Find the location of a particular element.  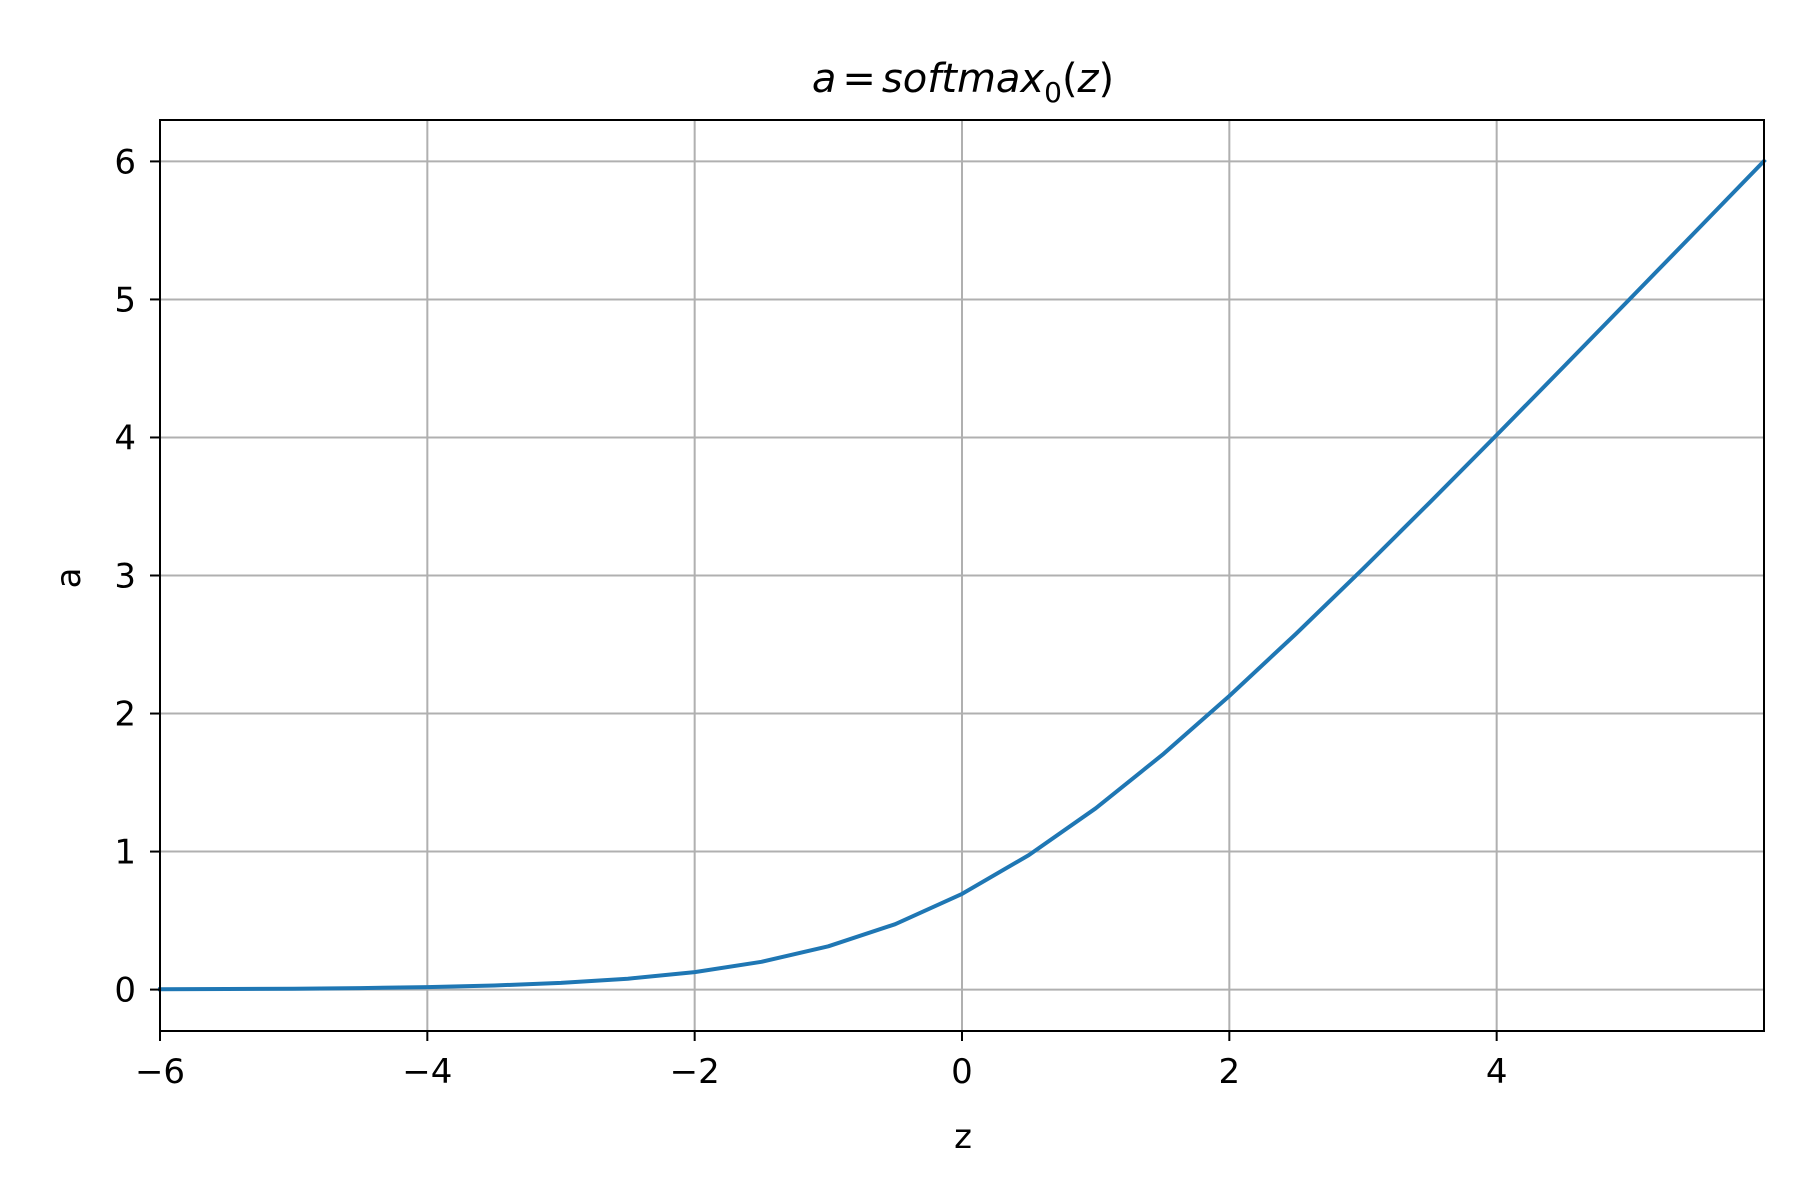

title-function: softmax is located at coordinates (963, 79).